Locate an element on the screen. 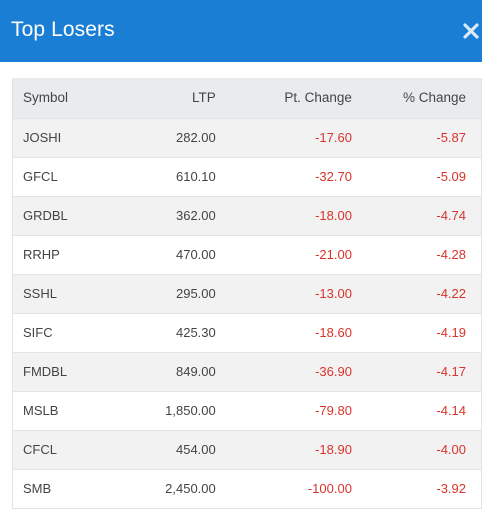  cell-pt-change: -32.70 is located at coordinates (283, 176).